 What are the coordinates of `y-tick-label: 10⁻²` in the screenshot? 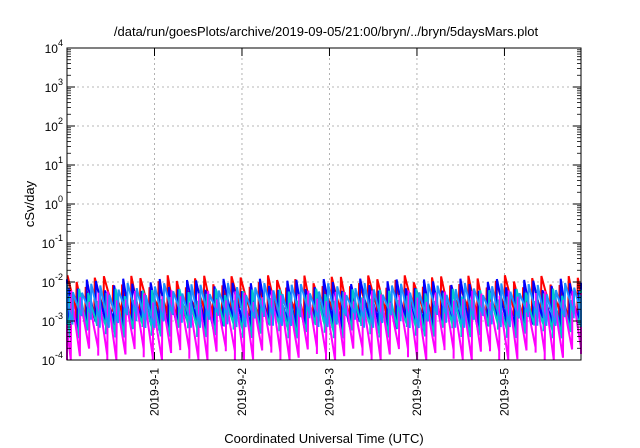 It's located at (52, 281).